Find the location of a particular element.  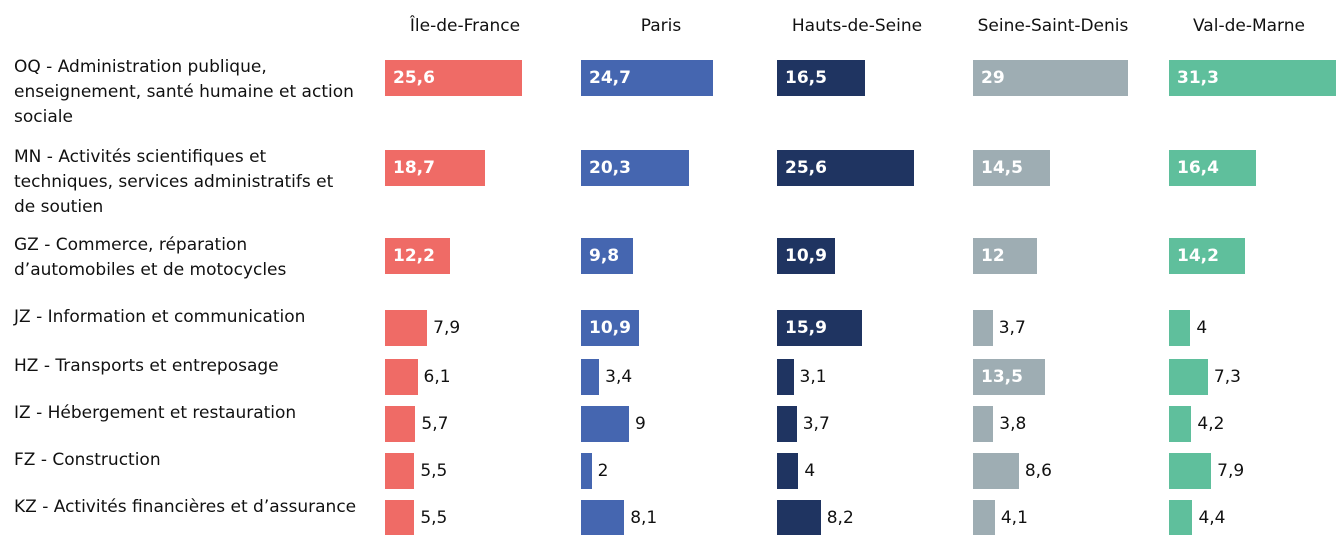

value-label: 3,4 is located at coordinates (619, 377).